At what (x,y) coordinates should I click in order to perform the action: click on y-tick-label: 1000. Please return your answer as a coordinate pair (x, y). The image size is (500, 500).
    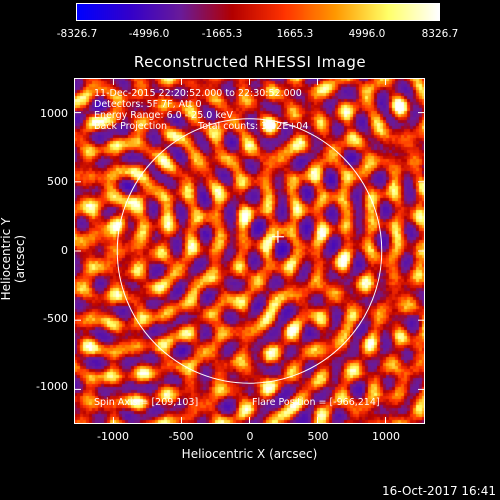
    Looking at the image, I should click on (54, 113).